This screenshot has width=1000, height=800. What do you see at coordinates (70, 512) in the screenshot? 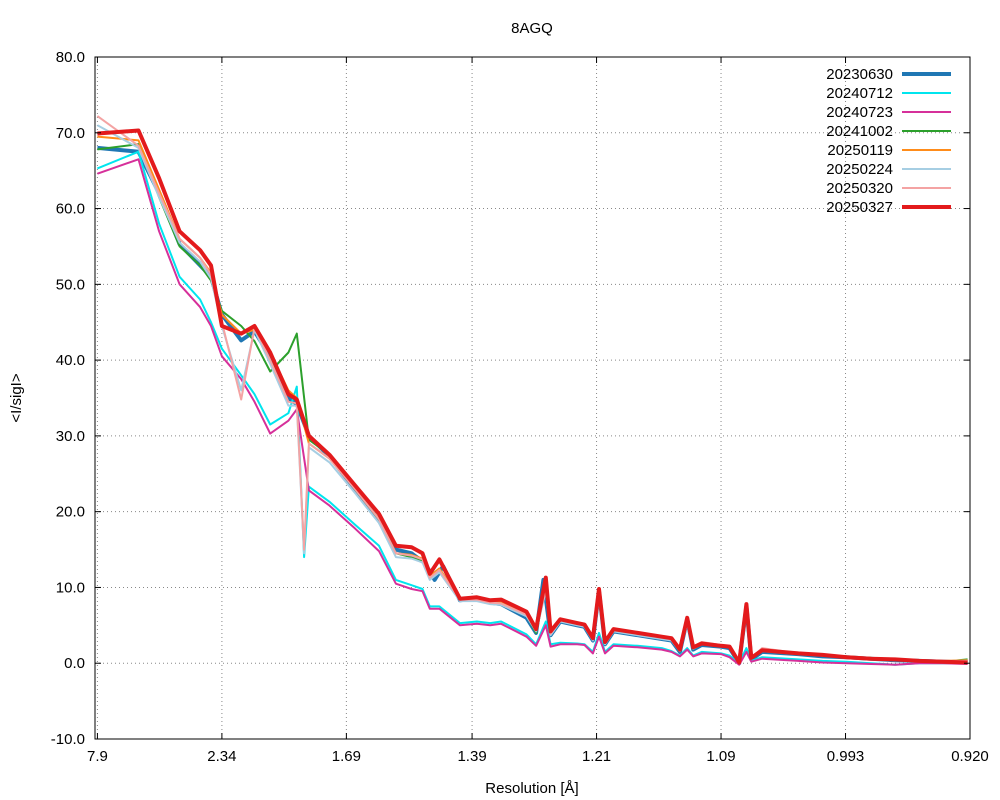
I see `y-tick-label: 20.0` at bounding box center [70, 512].